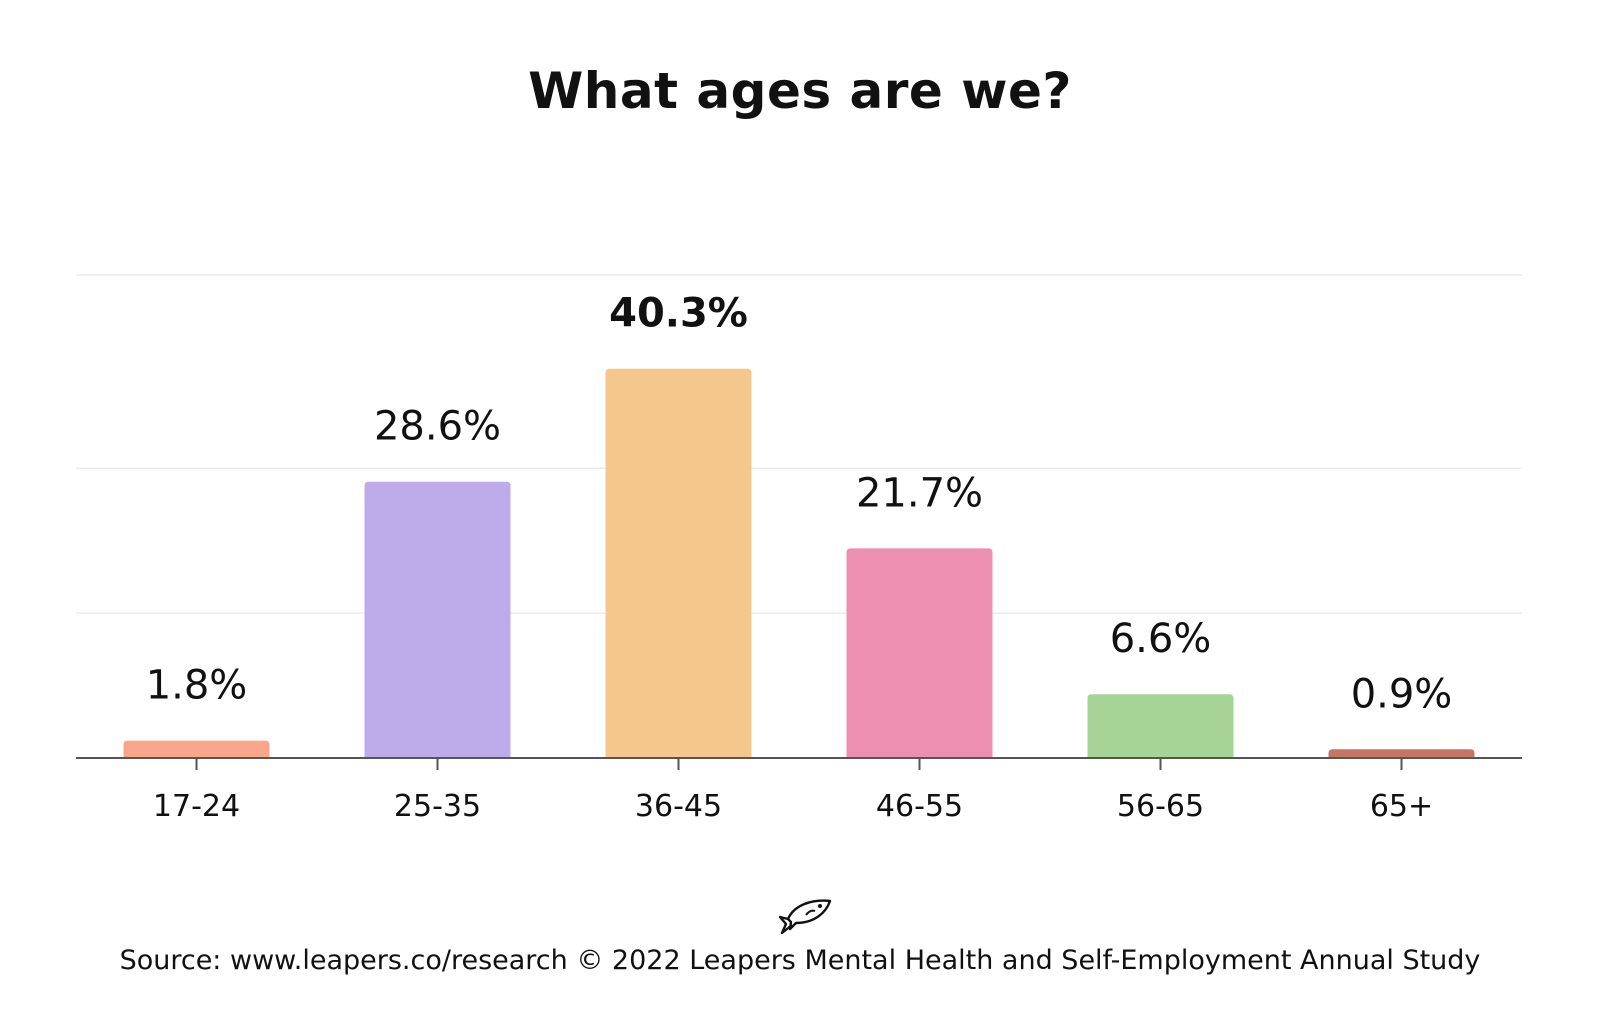  I want to click on value-label-46-55: 21.7%, so click(919, 493).